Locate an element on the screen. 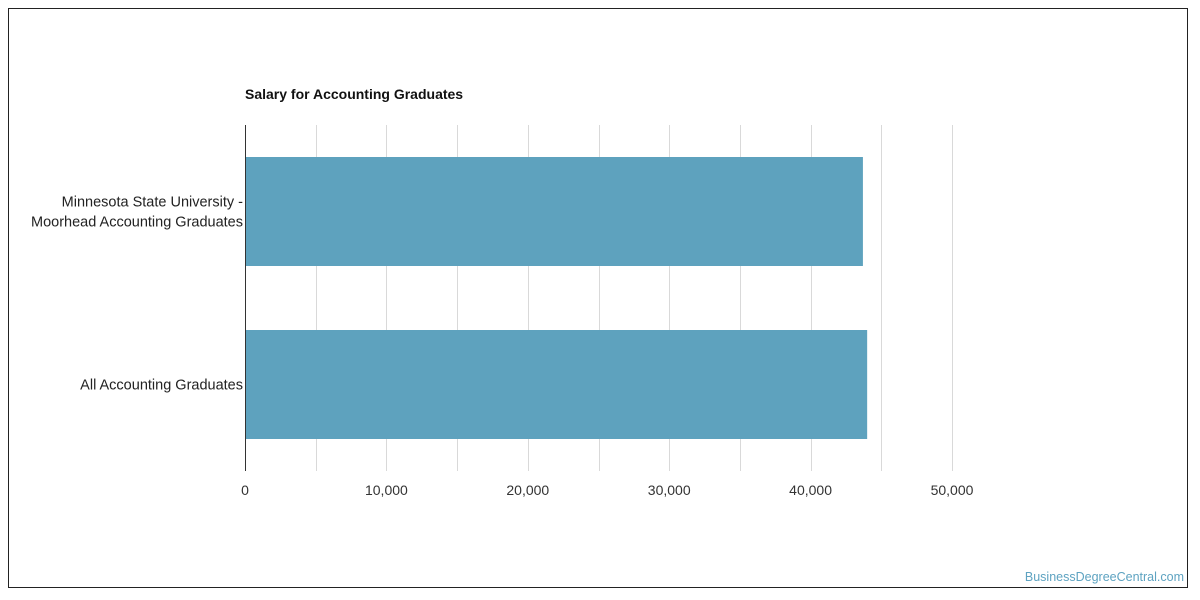  x-tick-label: 30,000 is located at coordinates (669, 490).